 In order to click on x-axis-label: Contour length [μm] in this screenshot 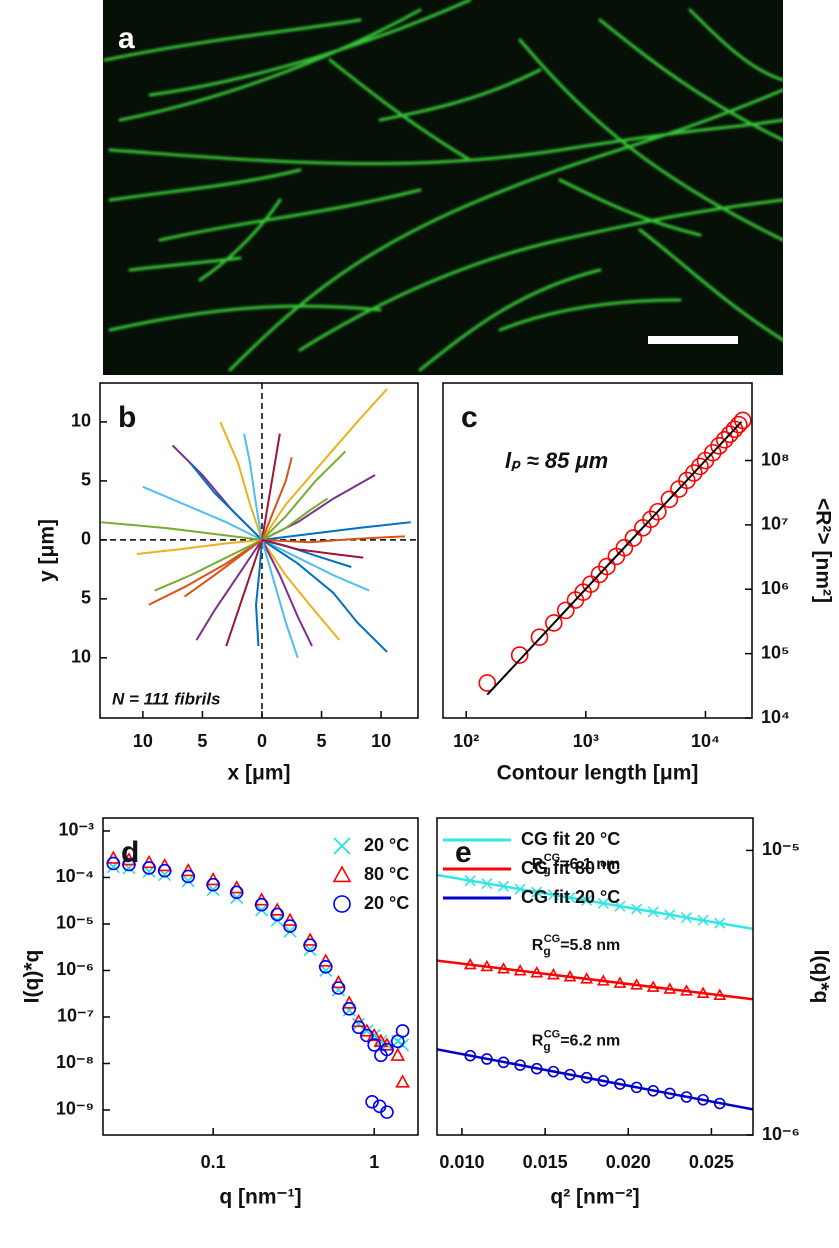, I will do `click(598, 773)`.